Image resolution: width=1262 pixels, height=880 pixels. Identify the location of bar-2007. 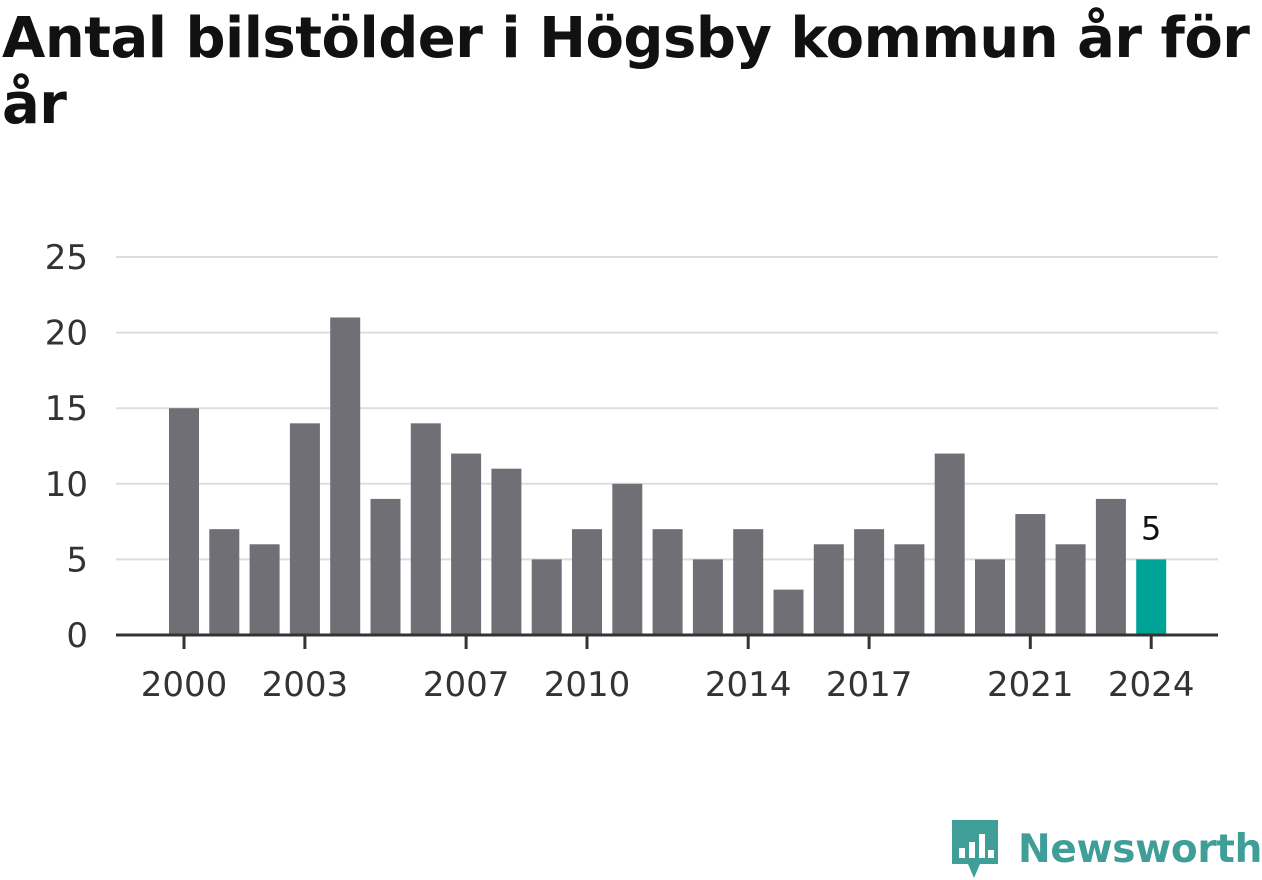
(466, 544).